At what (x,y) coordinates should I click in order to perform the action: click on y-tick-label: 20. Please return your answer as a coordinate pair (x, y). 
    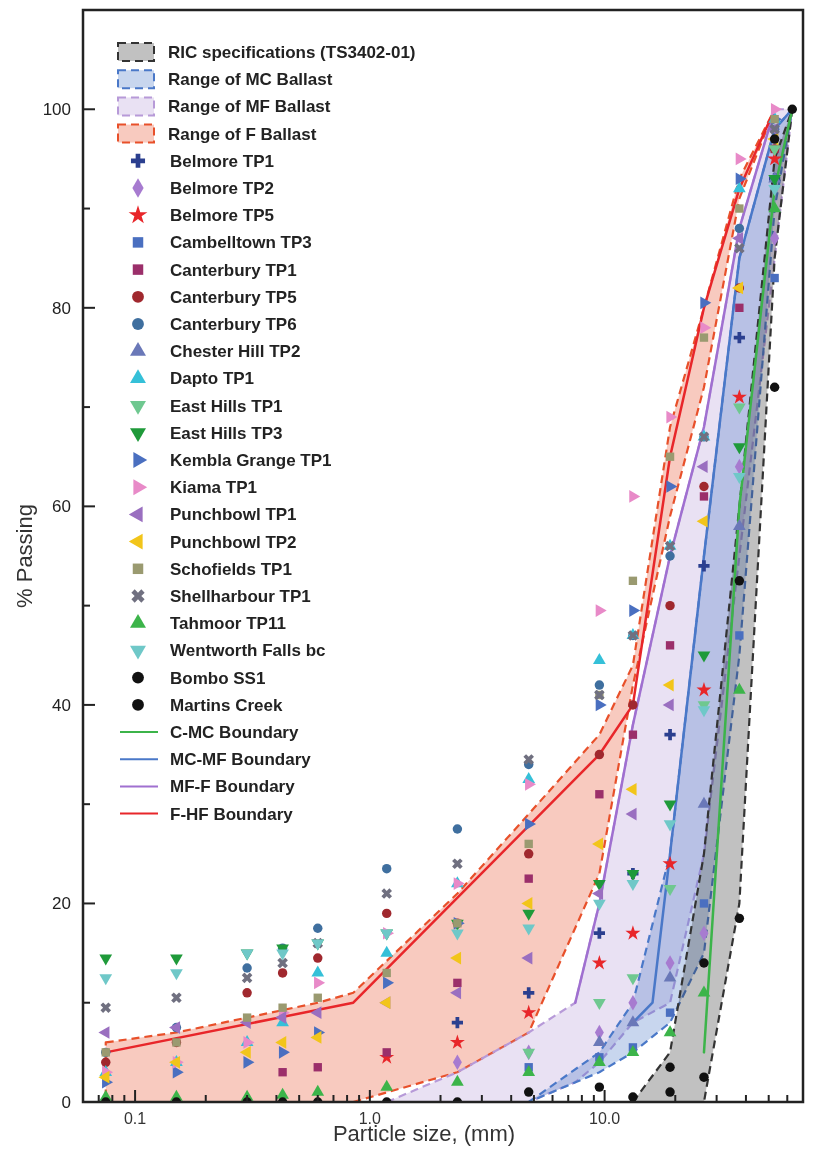
    Looking at the image, I should click on (61, 904).